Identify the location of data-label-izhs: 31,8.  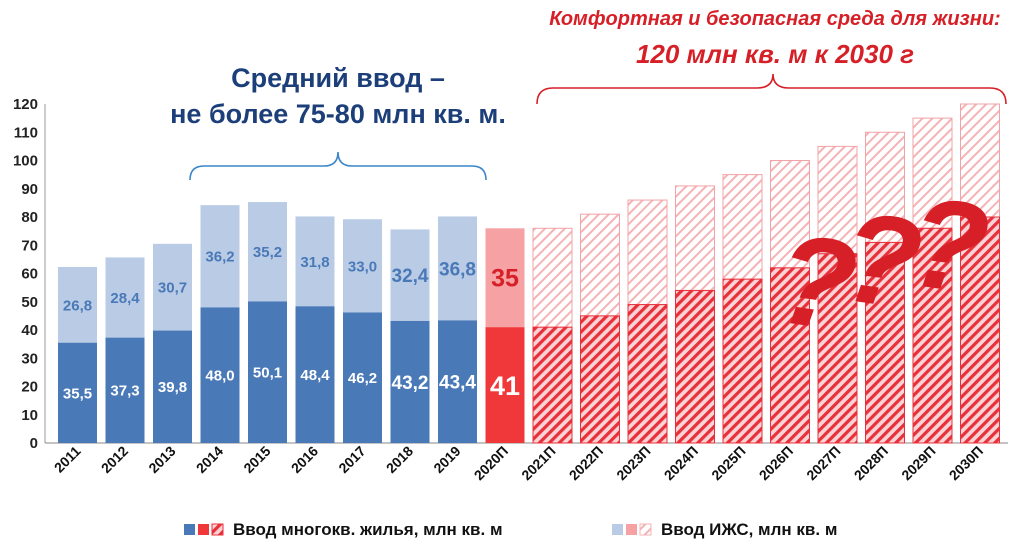
(314, 262).